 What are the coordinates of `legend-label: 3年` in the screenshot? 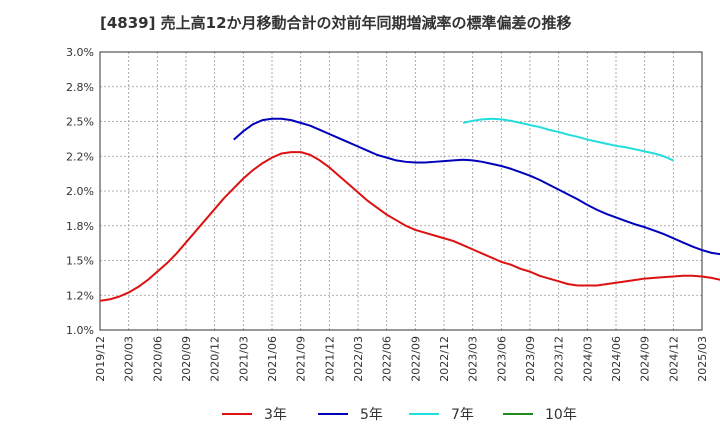 It's located at (275, 415).